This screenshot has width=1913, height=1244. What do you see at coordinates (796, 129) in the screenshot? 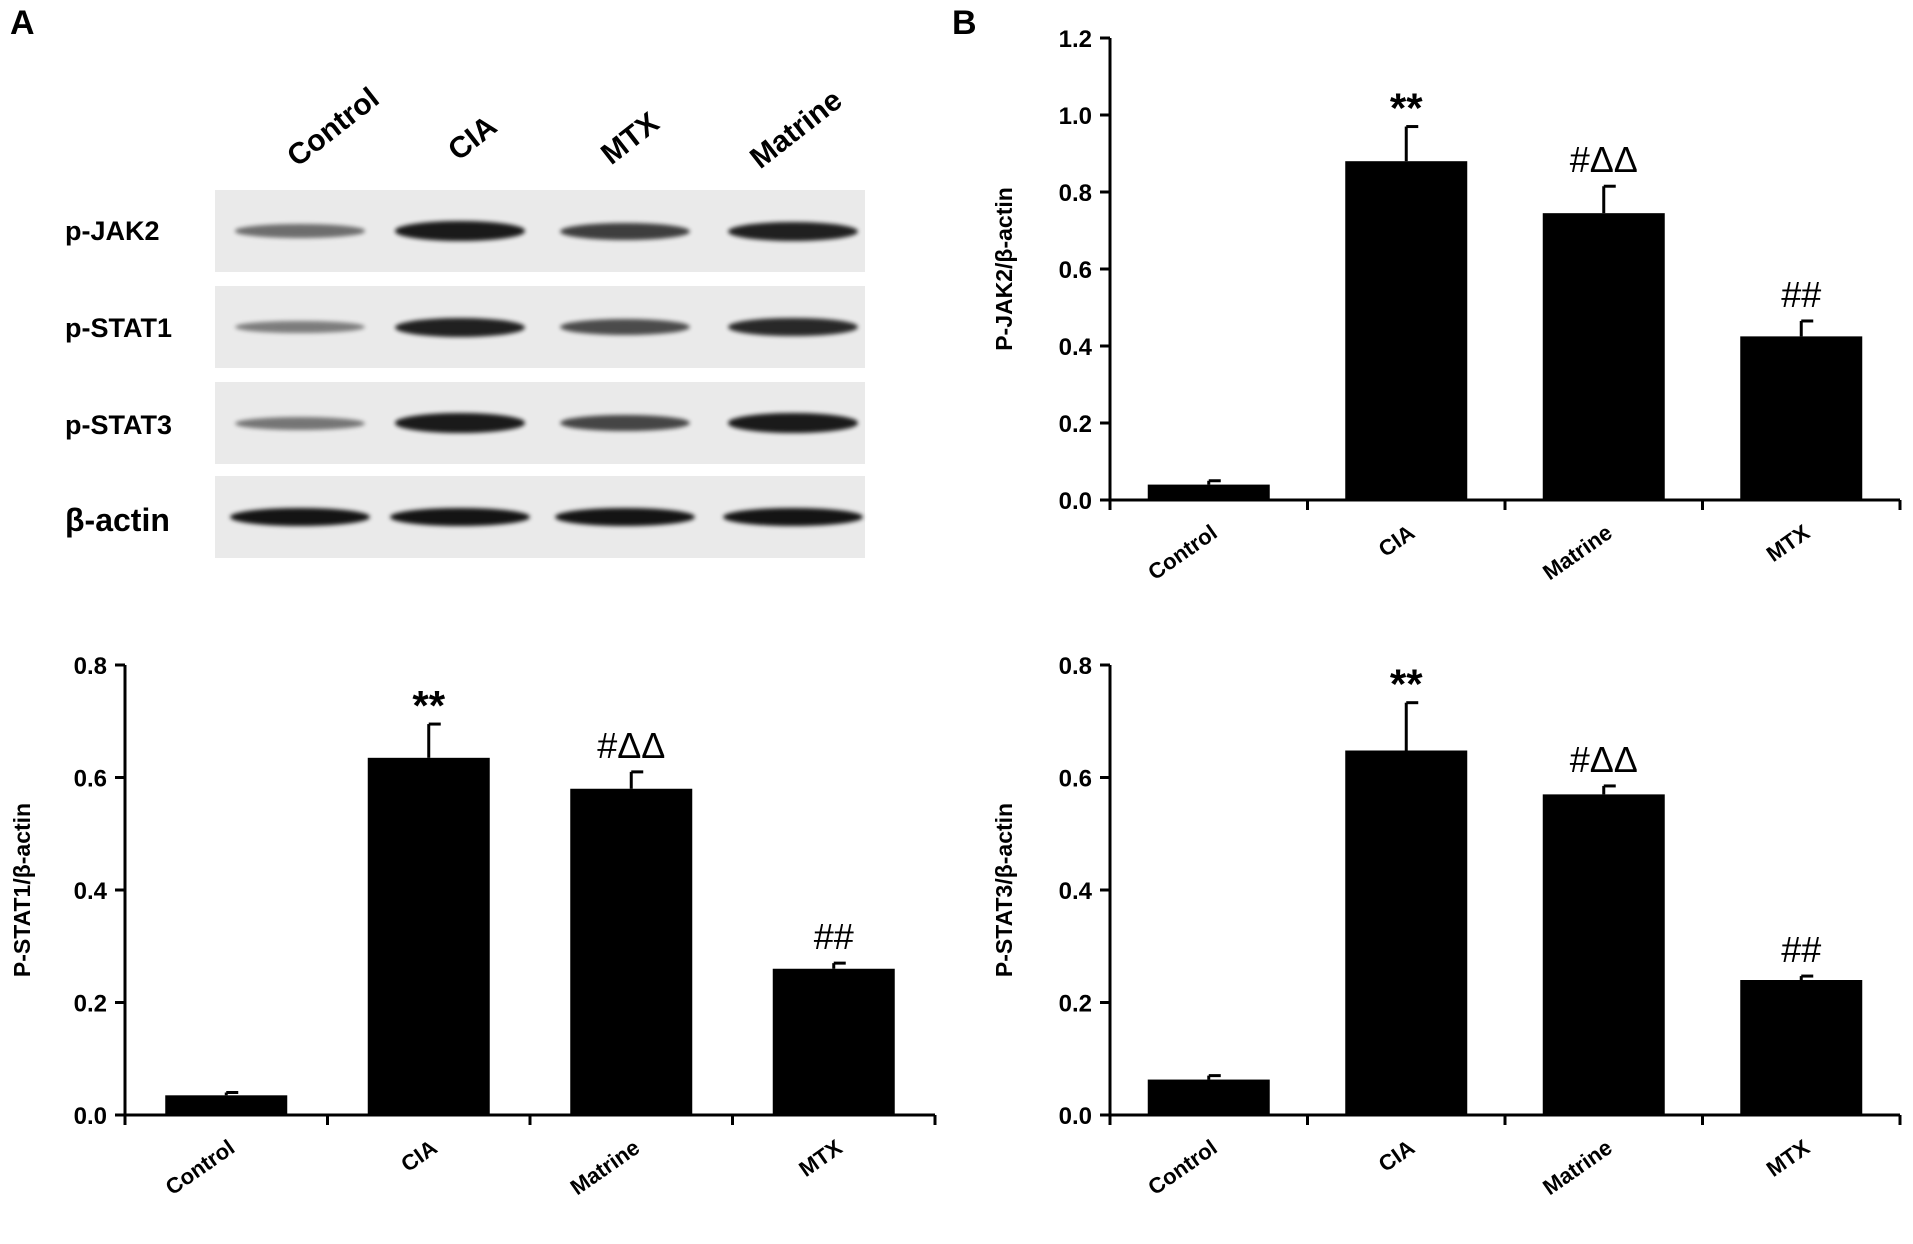
I see `lane-label-matrine: Matrine` at bounding box center [796, 129].